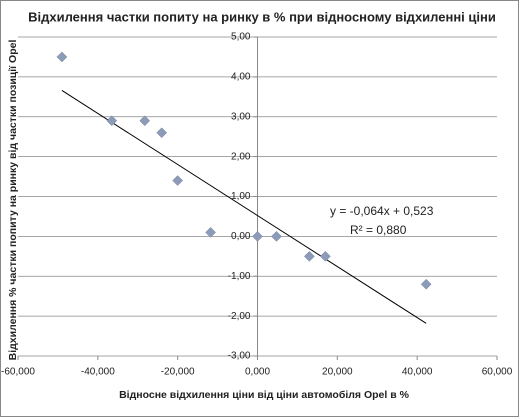 This screenshot has width=519, height=417. What do you see at coordinates (241, 77) in the screenshot?
I see `y-tick-label: 4,00` at bounding box center [241, 77].